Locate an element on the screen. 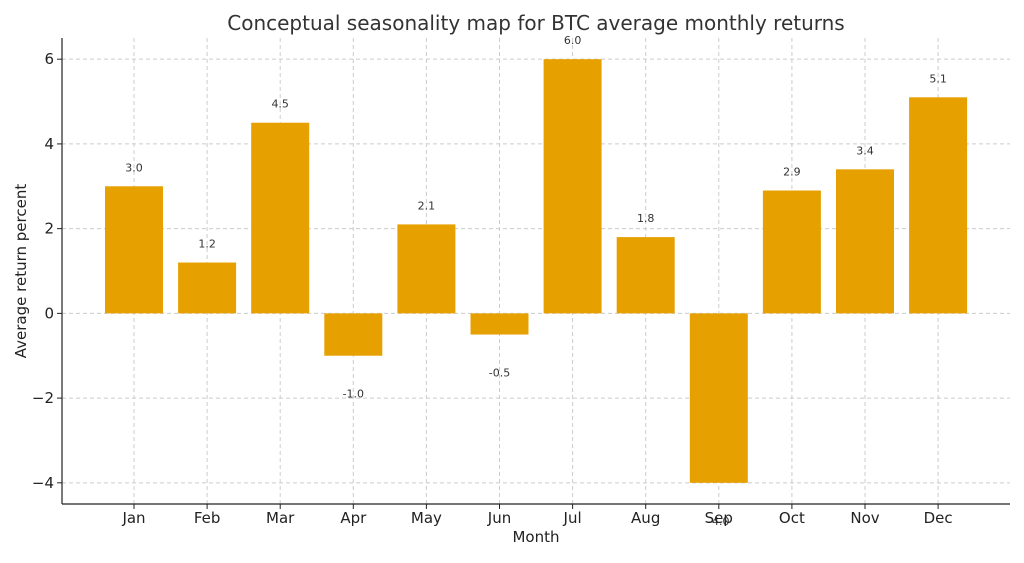  y-tick-label: 6 is located at coordinates (49, 59).